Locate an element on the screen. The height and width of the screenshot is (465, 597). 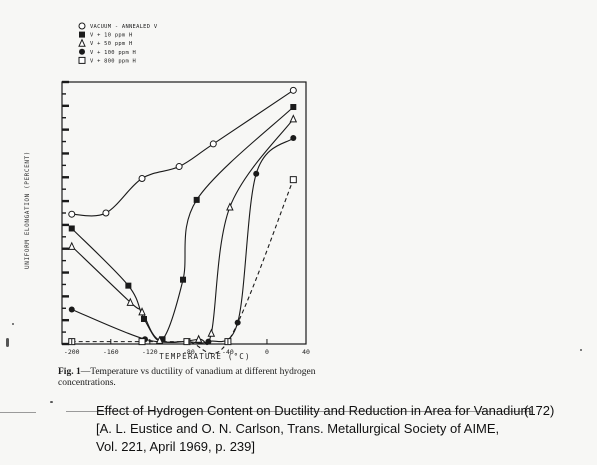
x-tick-label: -80 is located at coordinates (189, 352).